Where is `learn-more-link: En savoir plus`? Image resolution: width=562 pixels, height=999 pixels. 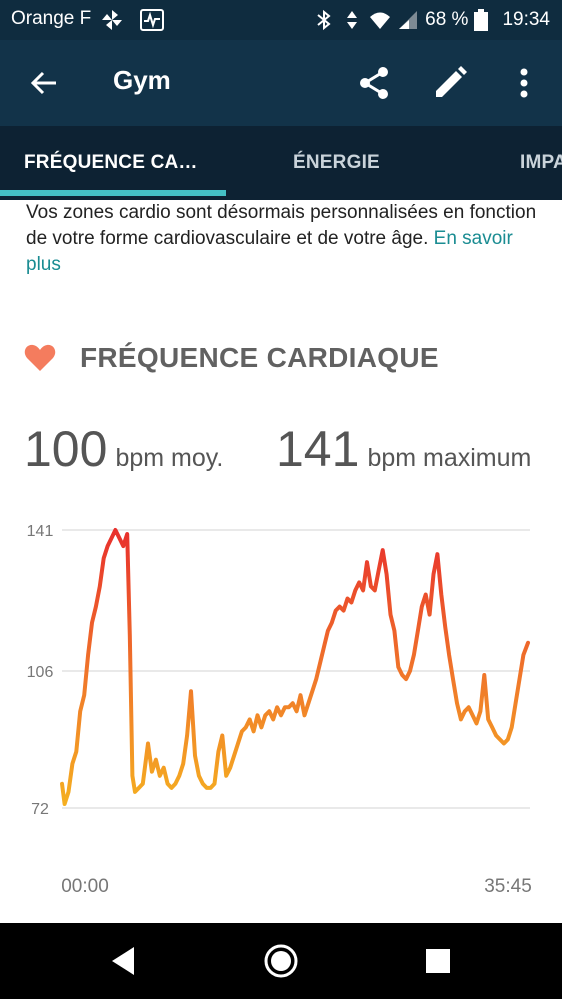 learn-more-link: En savoir plus is located at coordinates (269, 251).